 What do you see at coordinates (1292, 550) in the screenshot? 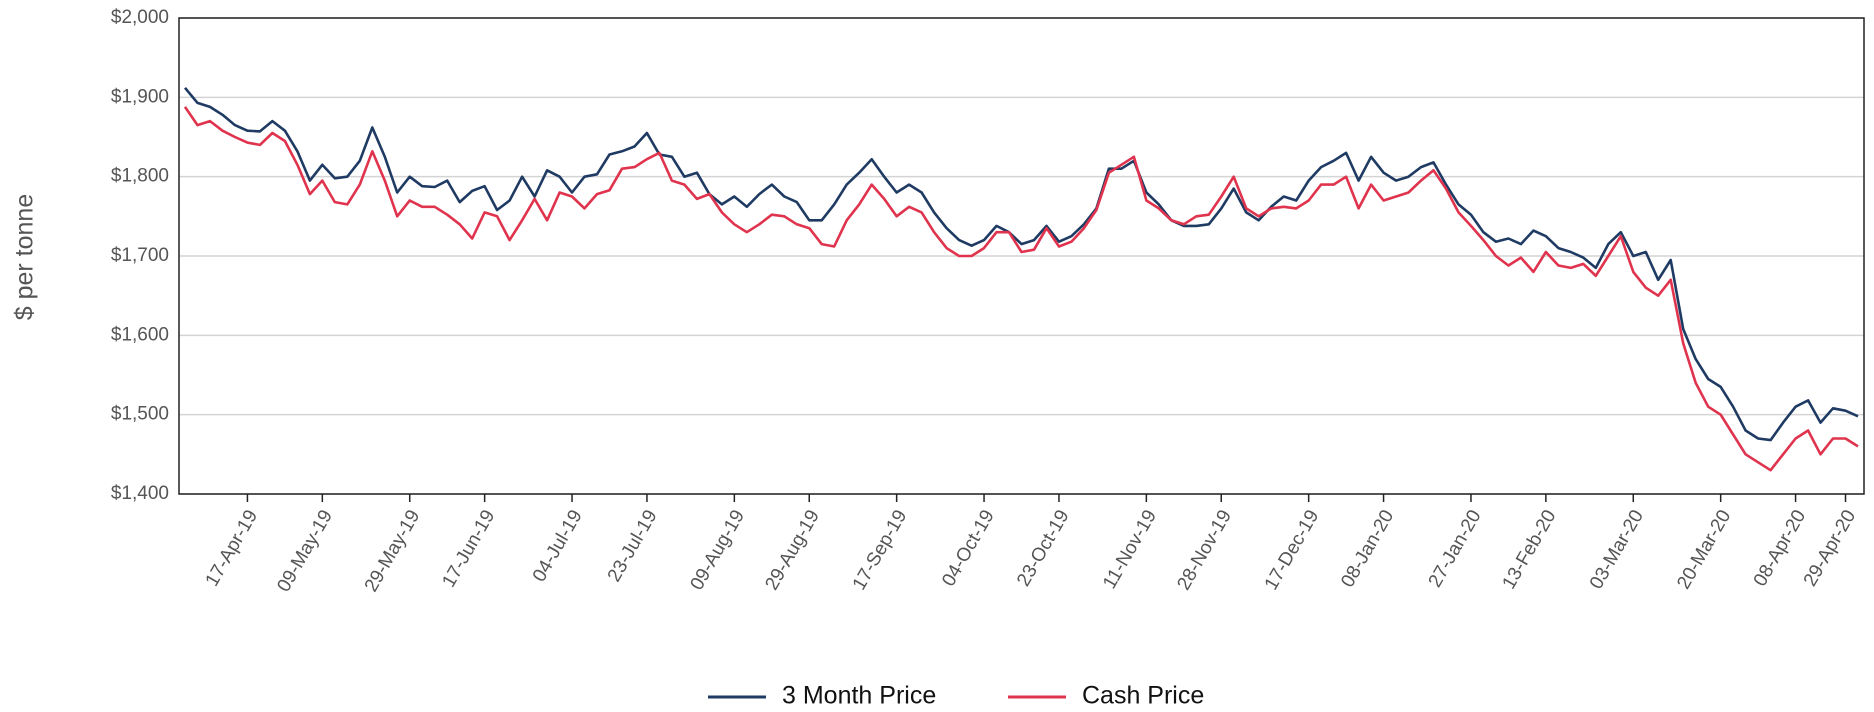
I see `x-tick-label: 17-Dec-19` at bounding box center [1292, 550].